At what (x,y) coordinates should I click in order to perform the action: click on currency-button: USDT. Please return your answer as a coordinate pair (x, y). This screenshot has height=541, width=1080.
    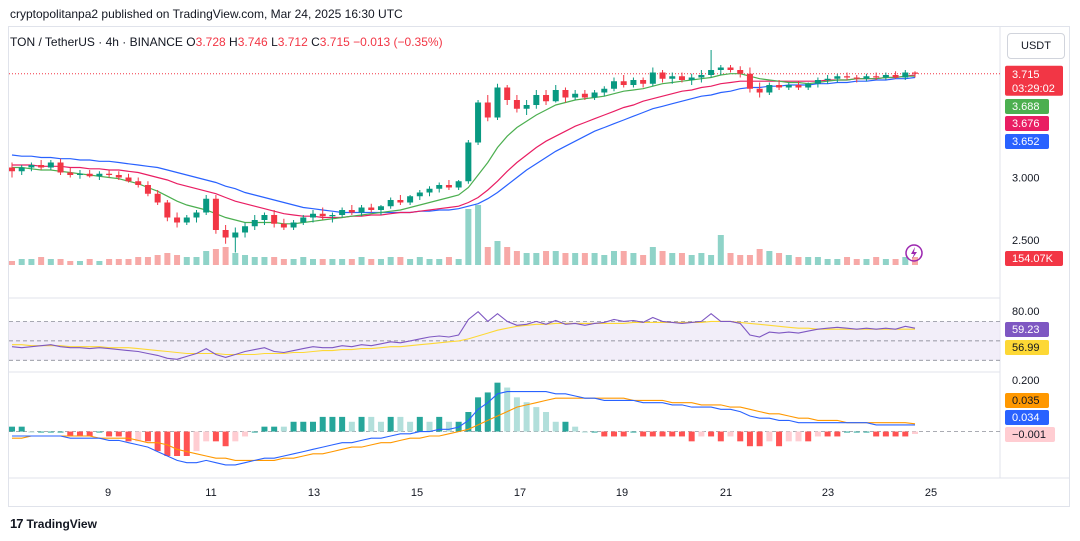
    Looking at the image, I should click on (1036, 46).